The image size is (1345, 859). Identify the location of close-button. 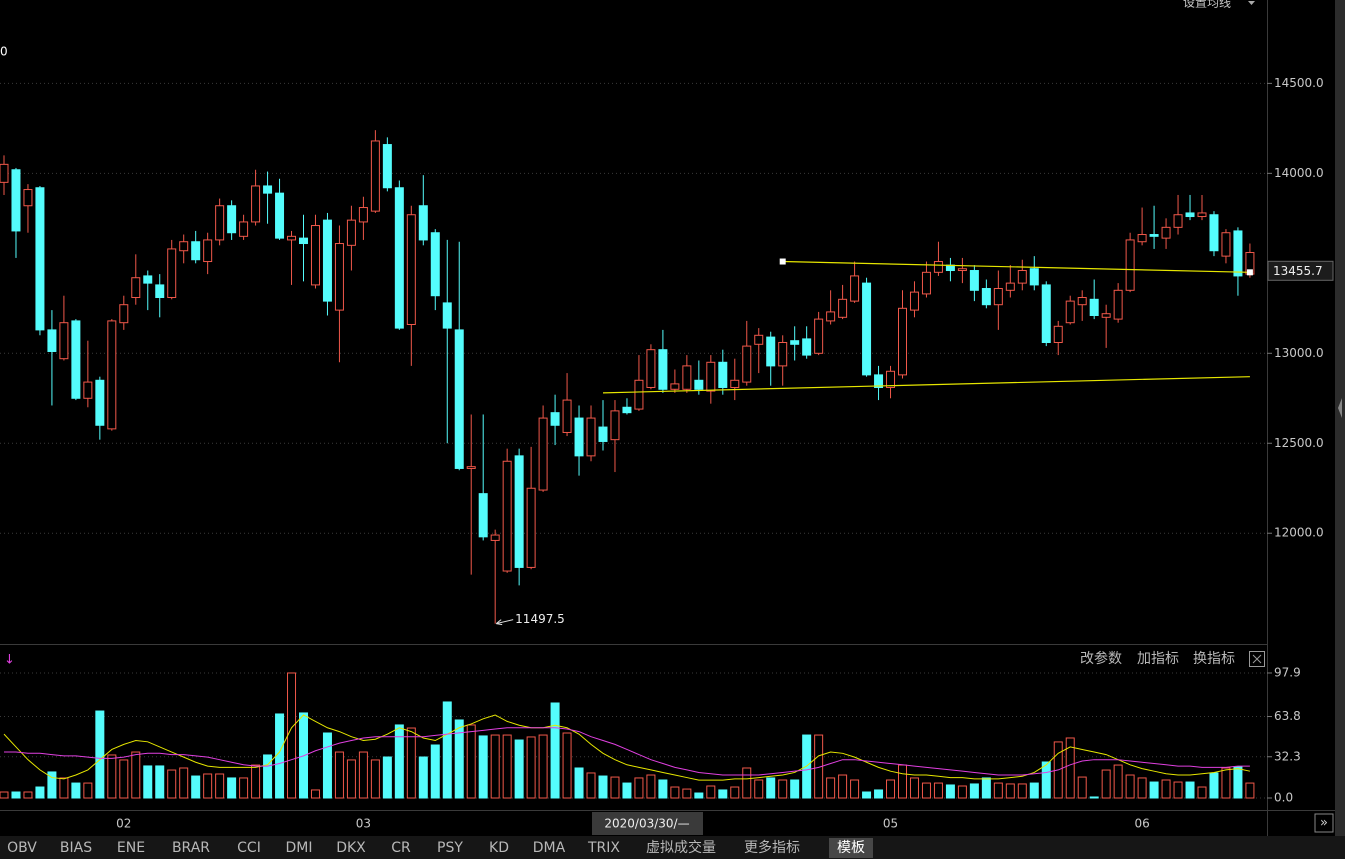
(1257, 659).